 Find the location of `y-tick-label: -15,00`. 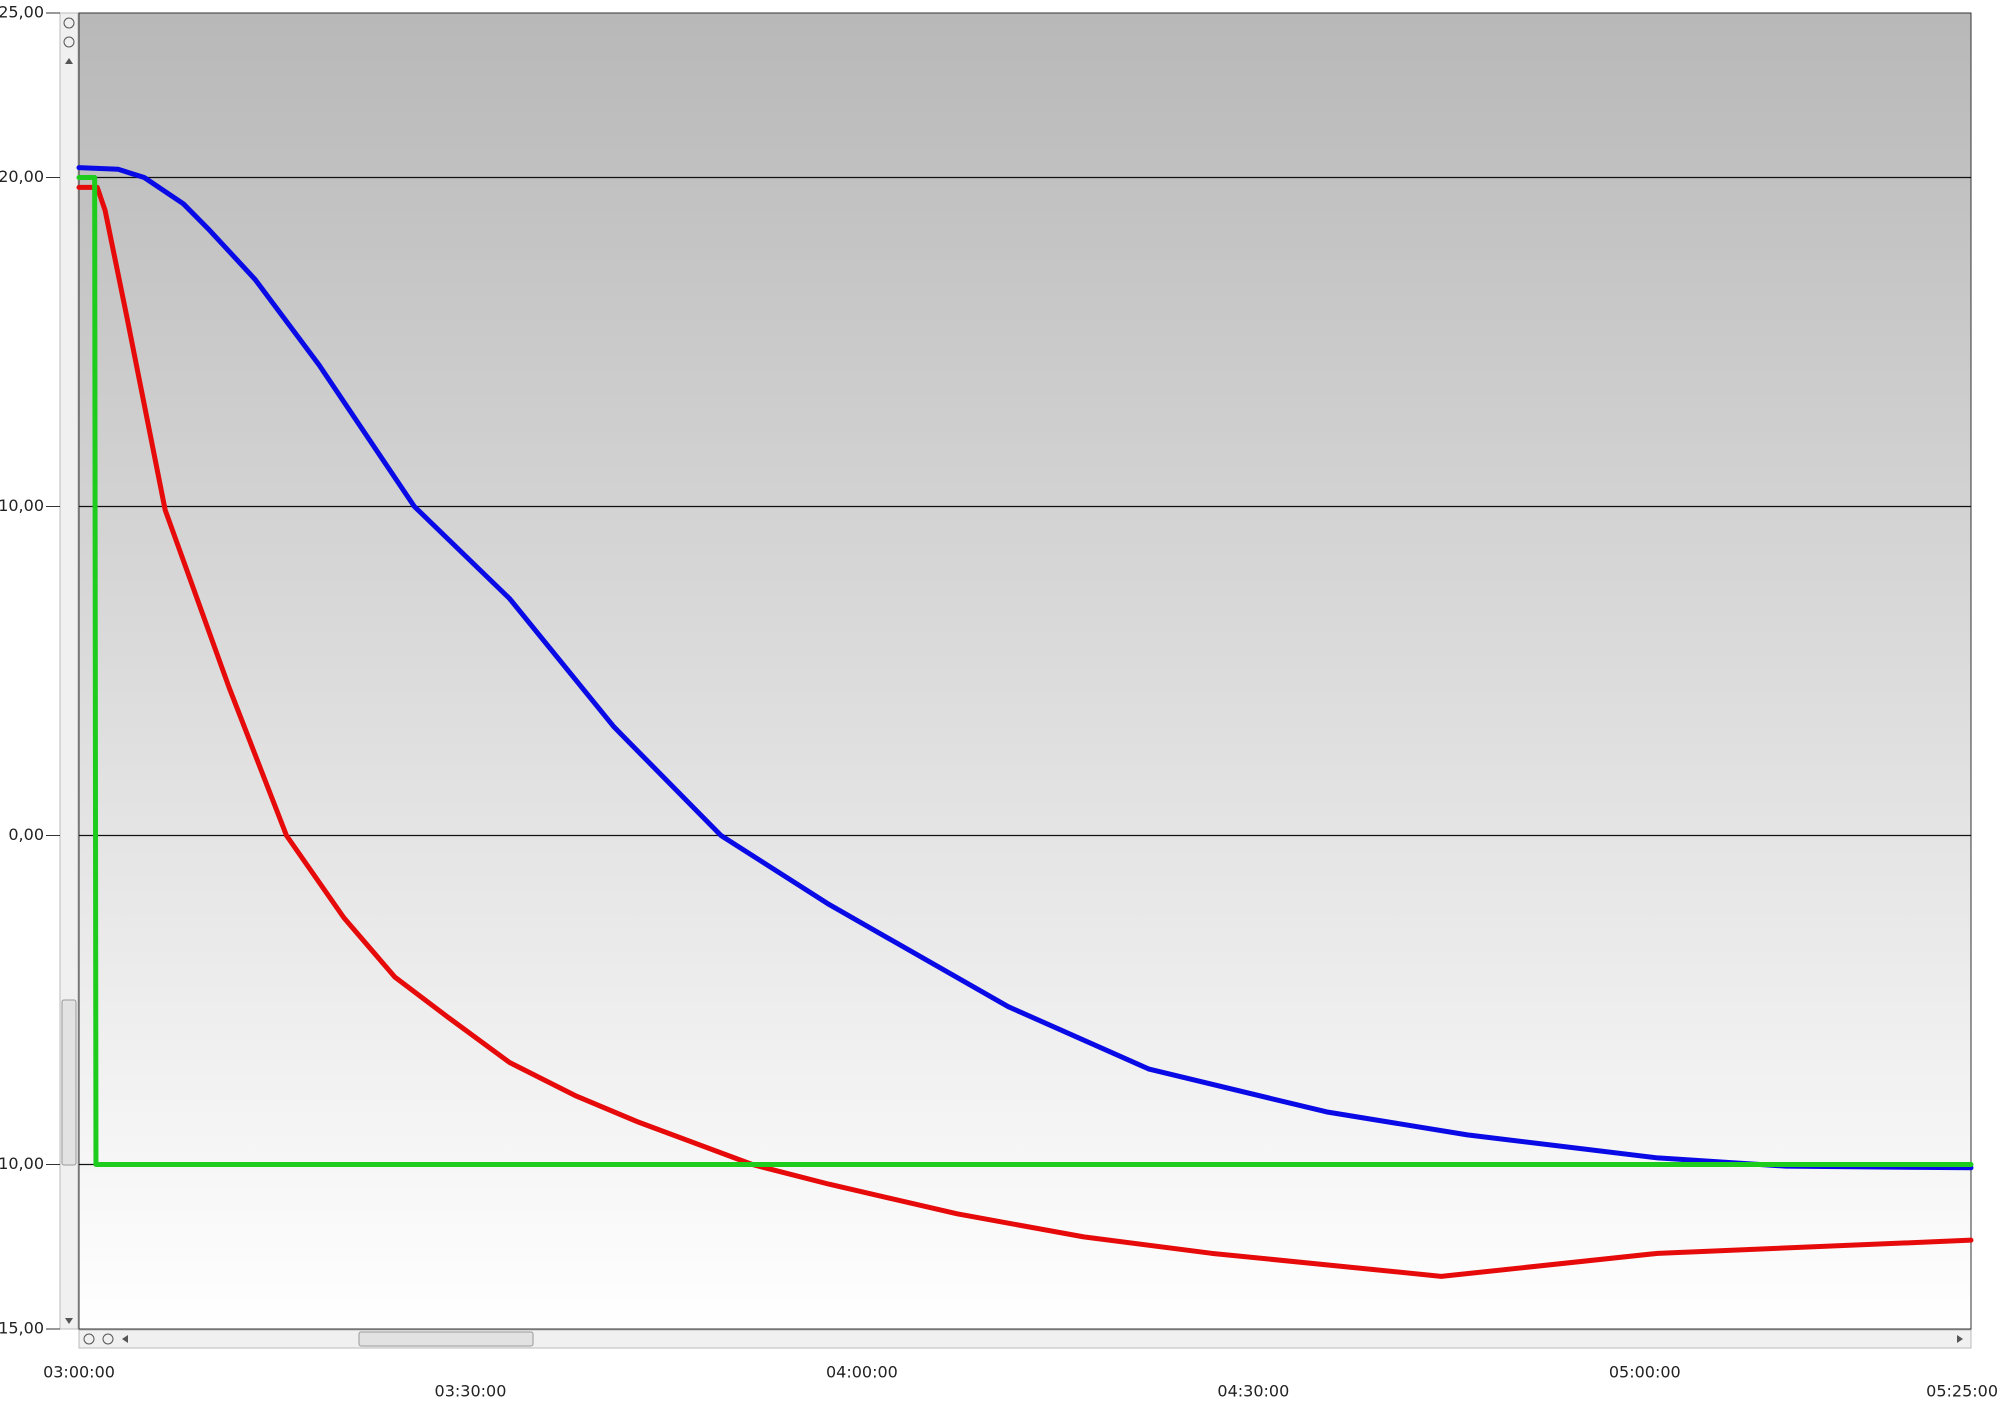

y-tick-label: -15,00 is located at coordinates (22, 1328).